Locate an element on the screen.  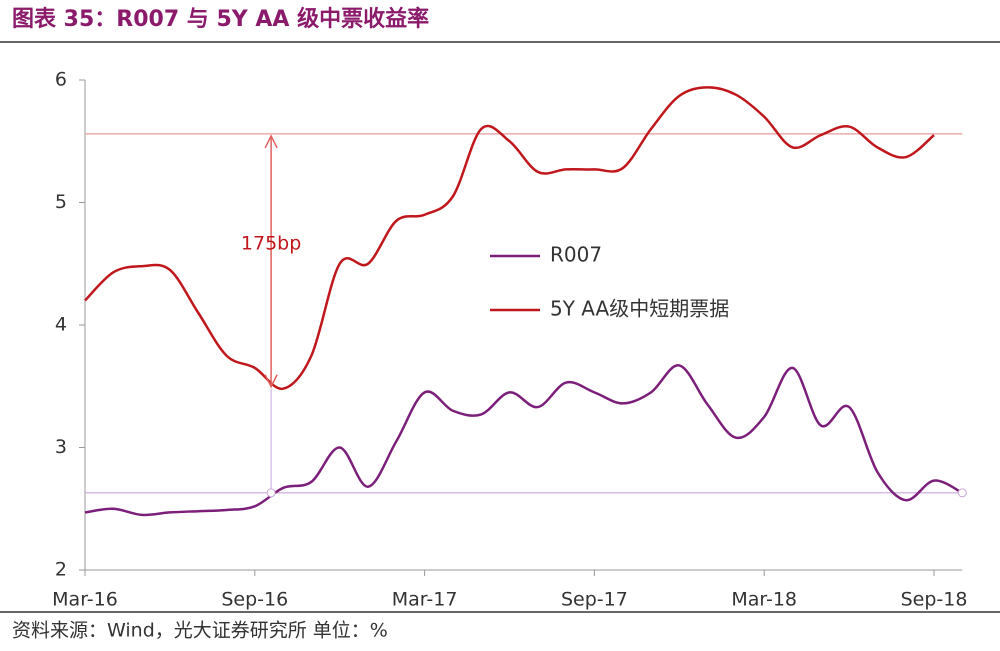
legend-label: 5Y AA级中短期票据 is located at coordinates (639, 309).